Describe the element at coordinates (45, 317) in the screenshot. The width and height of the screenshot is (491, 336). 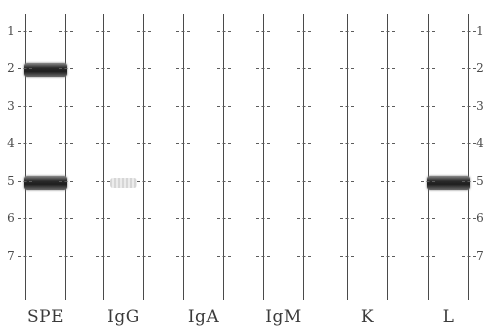
I see `lane-label-spe: SPE` at that location.